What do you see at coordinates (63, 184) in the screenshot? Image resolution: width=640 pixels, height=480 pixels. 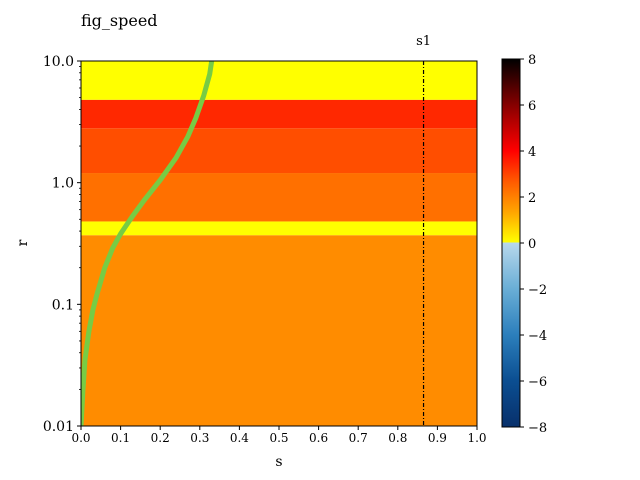 I see `y-tick-label: 1.0` at bounding box center [63, 184].